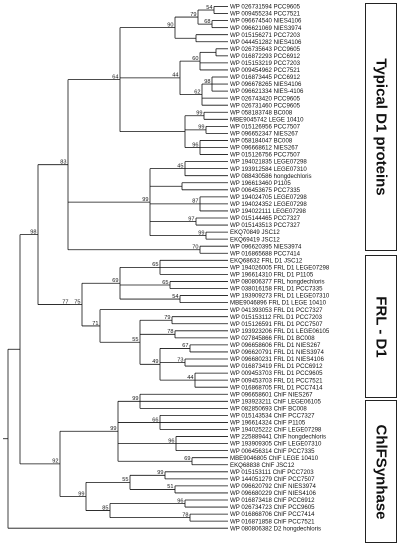 The image size is (404, 550). What do you see at coordinates (155, 420) in the screenshot?
I see `bootstrap-value: 66` at bounding box center [155, 420].